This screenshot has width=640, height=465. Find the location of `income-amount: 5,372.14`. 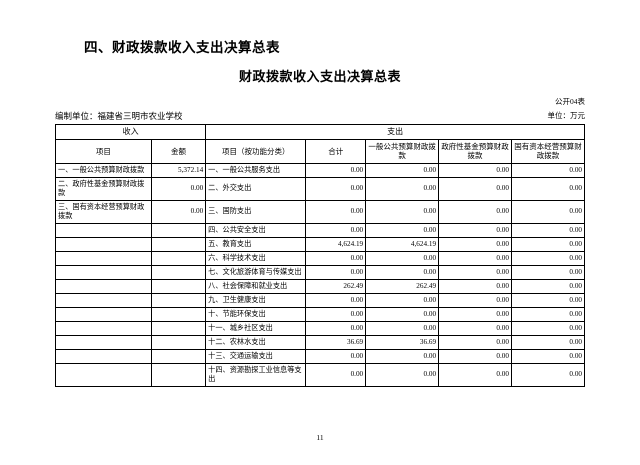

income-amount: 5,372.14 is located at coordinates (178, 170).